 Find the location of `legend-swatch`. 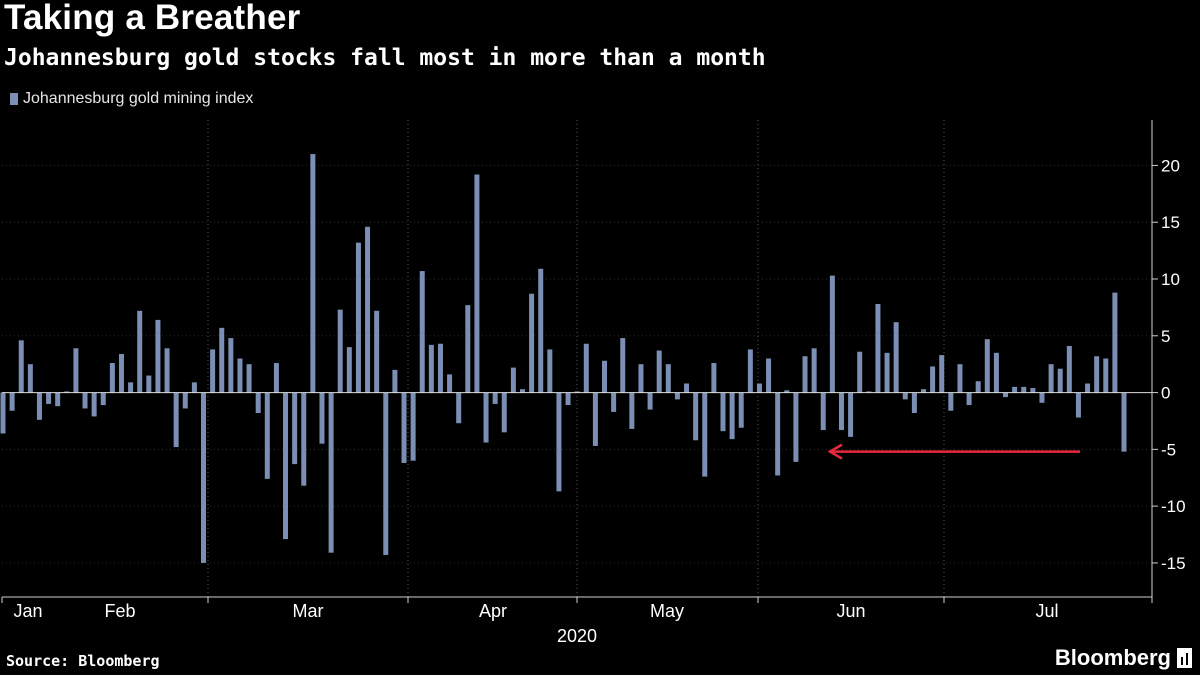

legend-swatch is located at coordinates (14, 99).